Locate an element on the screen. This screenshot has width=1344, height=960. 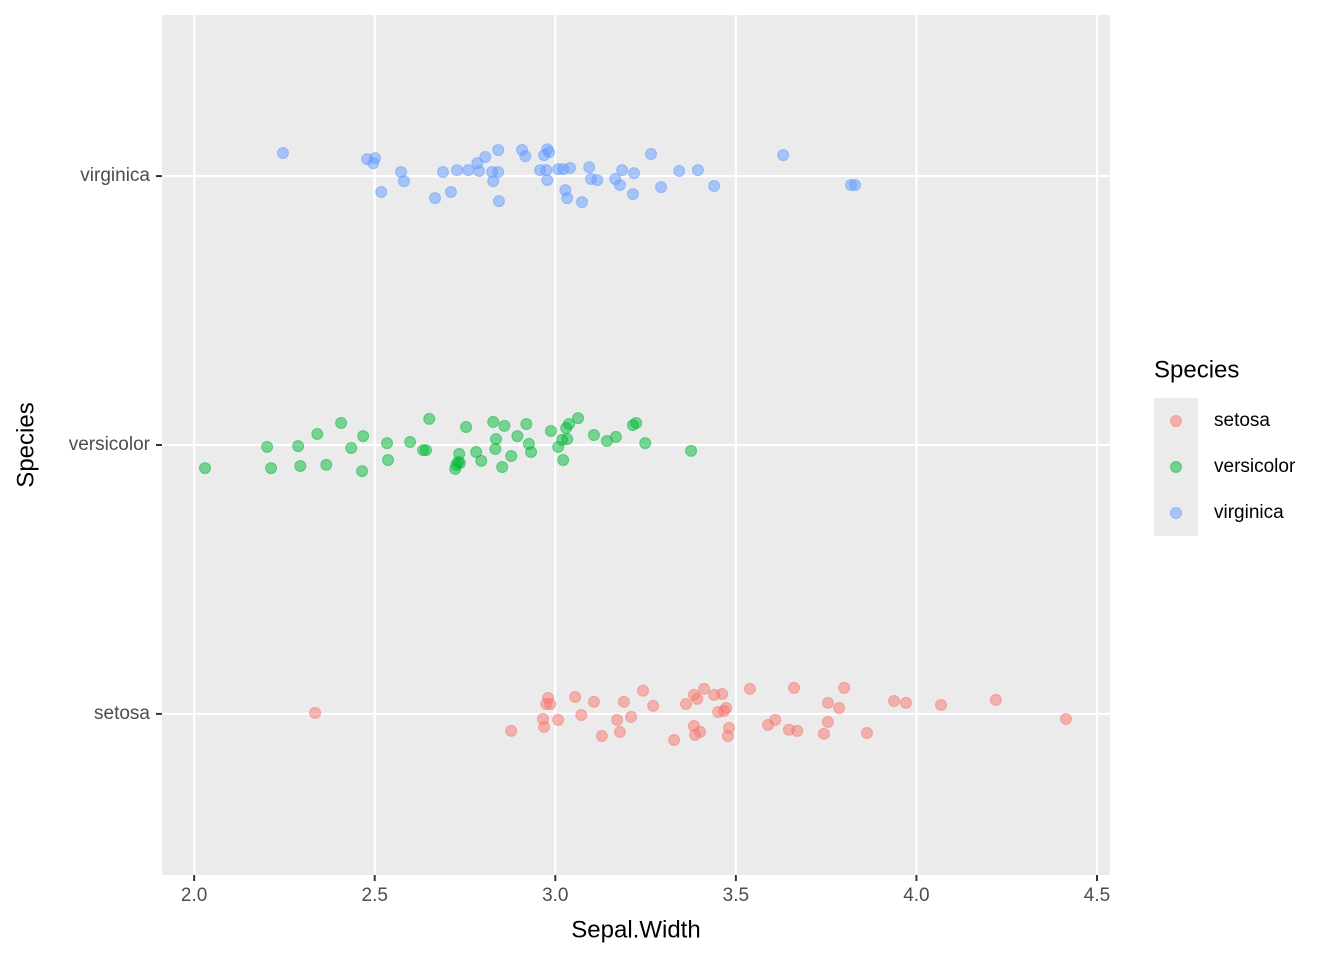
x-tick-label: 3.0 is located at coordinates (555, 895).